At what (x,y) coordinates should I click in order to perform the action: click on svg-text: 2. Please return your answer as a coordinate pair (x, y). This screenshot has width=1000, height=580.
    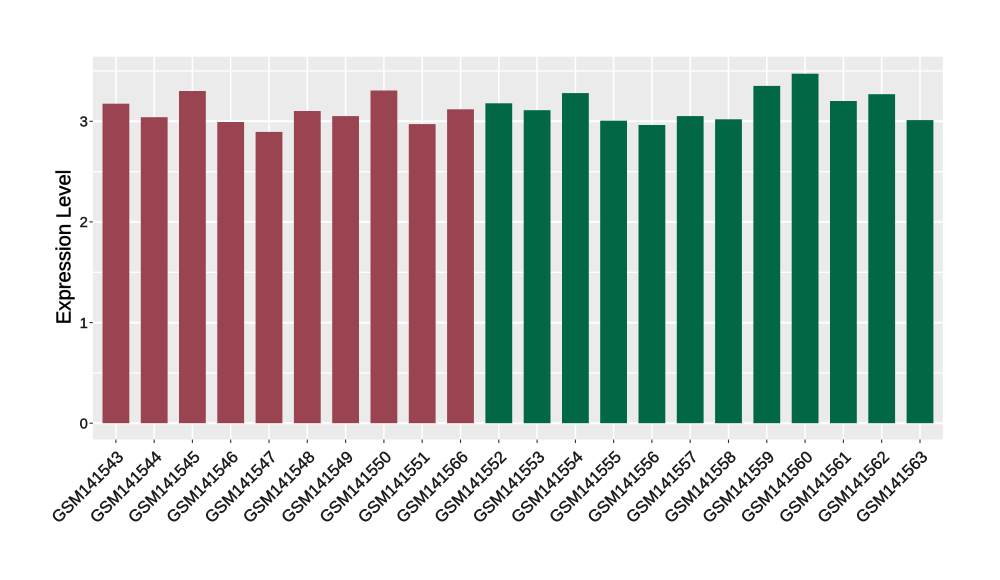
    Looking at the image, I should click on (84, 223).